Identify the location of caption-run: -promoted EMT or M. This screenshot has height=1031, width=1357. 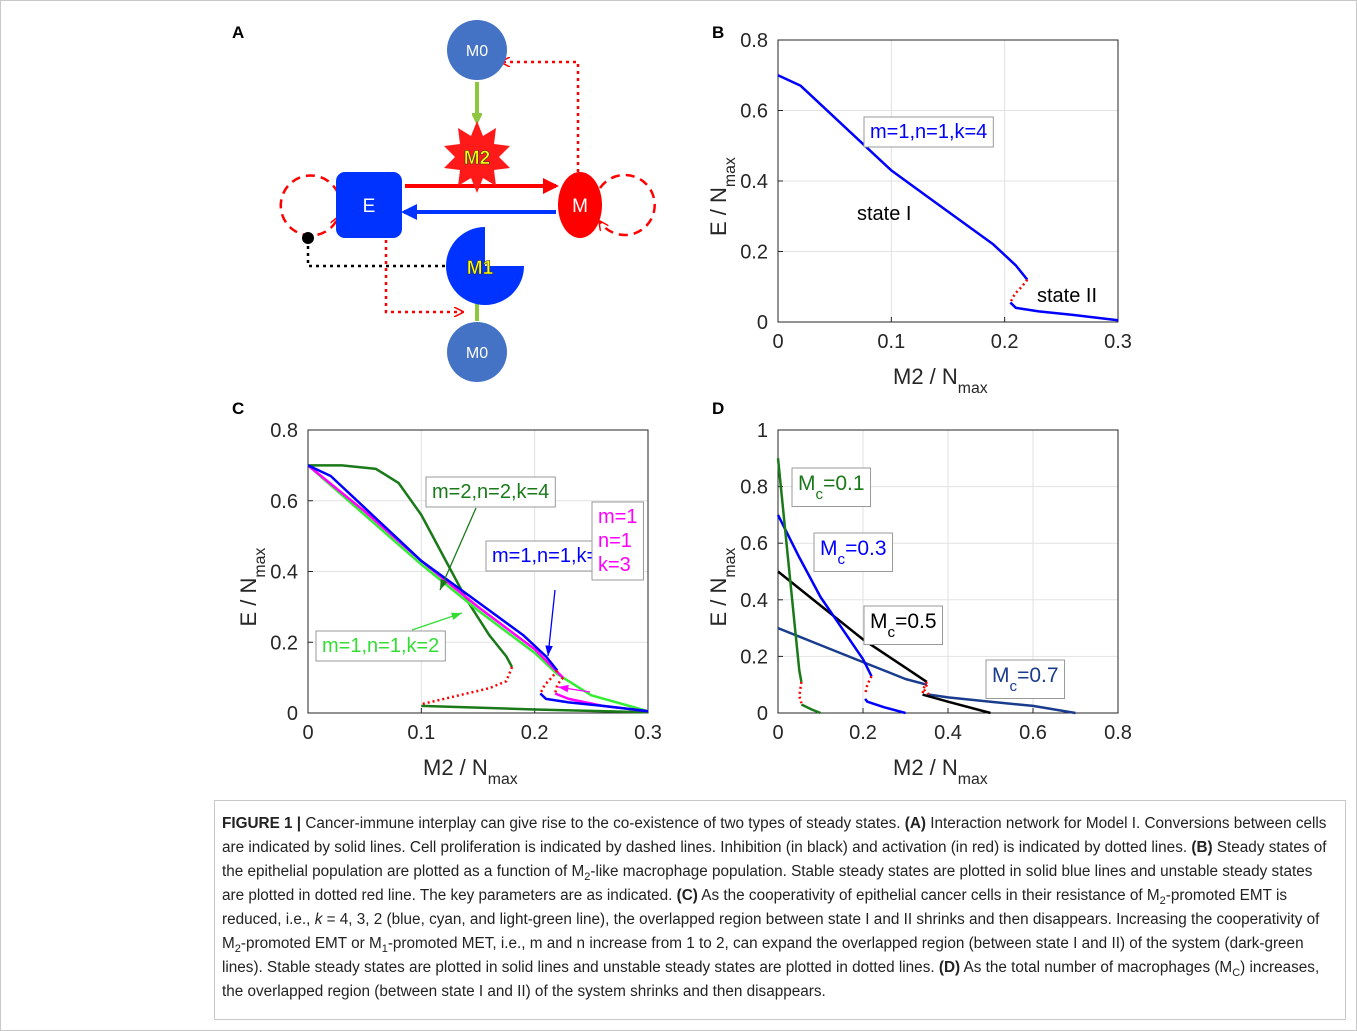
(311, 943).